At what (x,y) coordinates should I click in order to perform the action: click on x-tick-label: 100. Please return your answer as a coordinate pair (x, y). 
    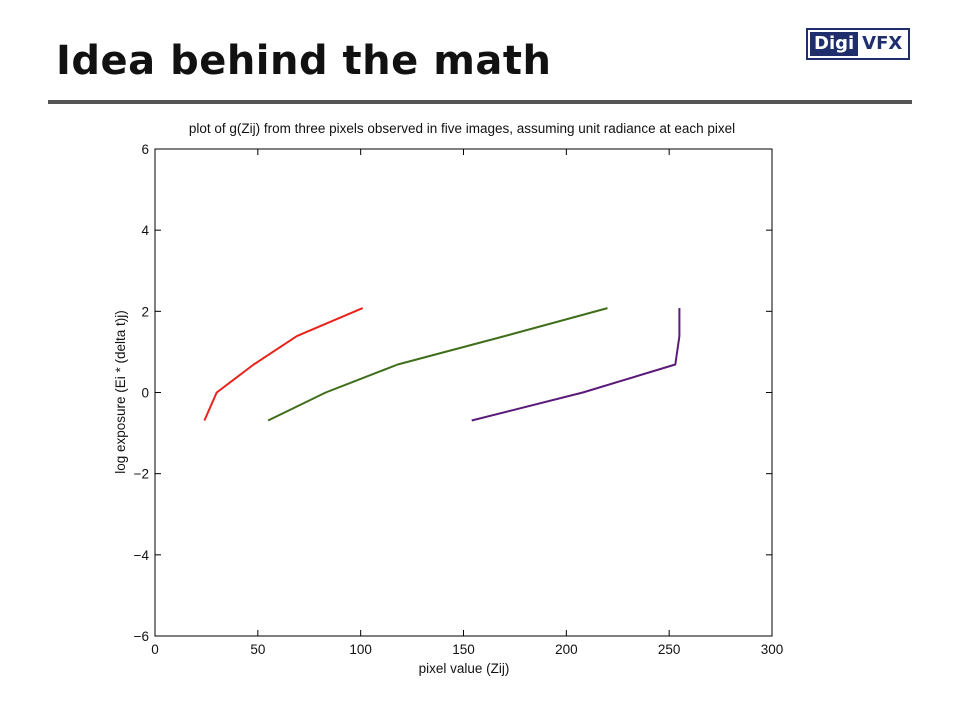
    Looking at the image, I should click on (360, 649).